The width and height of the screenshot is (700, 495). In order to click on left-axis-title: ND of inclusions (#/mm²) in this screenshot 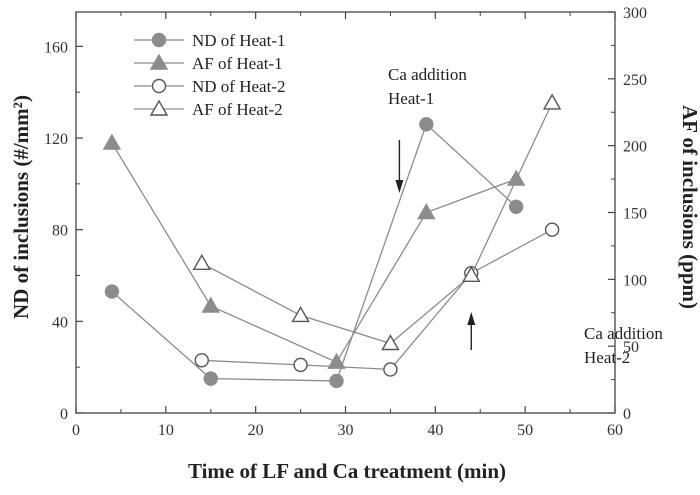, I will do `click(21, 207)`.